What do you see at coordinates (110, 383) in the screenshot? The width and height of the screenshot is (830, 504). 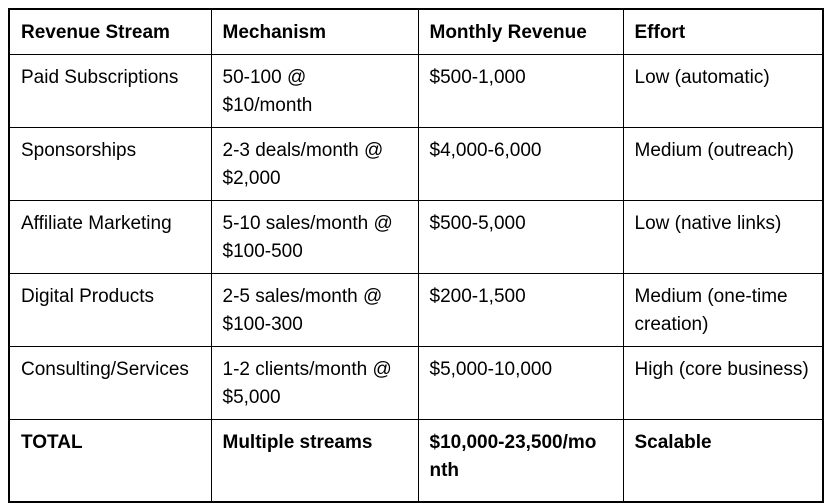 I see `cell-revenue-stream: Consulting/Services` at bounding box center [110, 383].